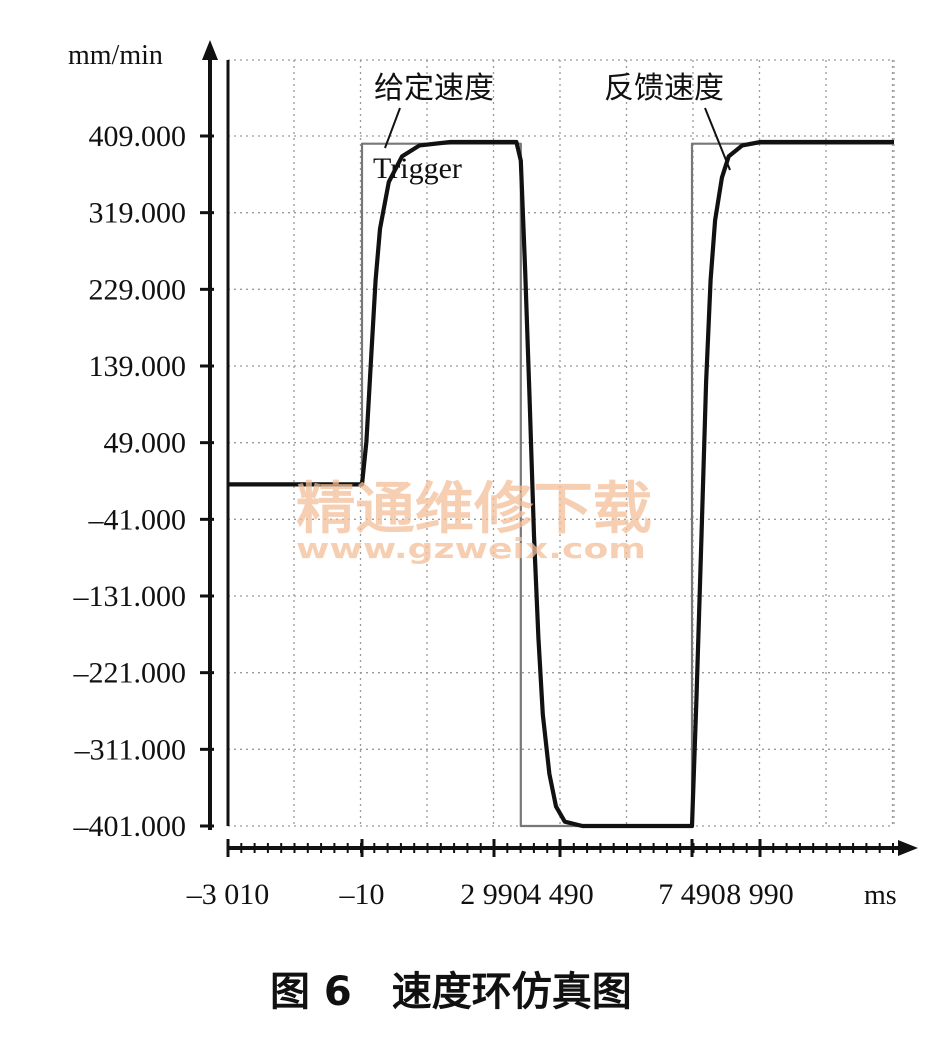 The width and height of the screenshot is (946, 1042). What do you see at coordinates (664, 88) in the screenshot?
I see `feedback-speed-annotation: 反馈速度` at bounding box center [664, 88].